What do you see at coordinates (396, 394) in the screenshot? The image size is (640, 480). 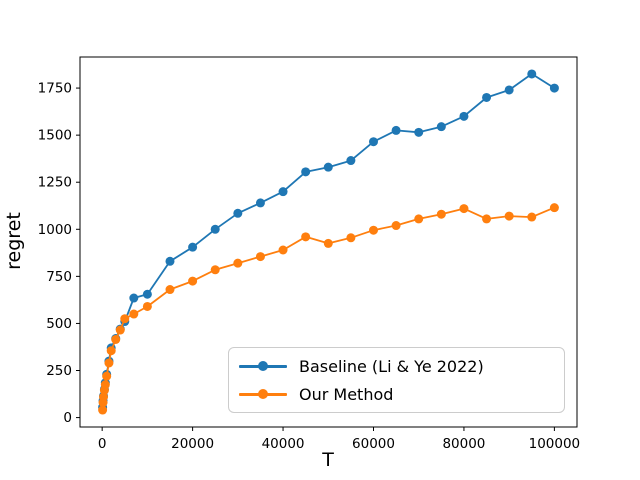 I see `legend-entry-our-method: Our Method` at bounding box center [396, 394].